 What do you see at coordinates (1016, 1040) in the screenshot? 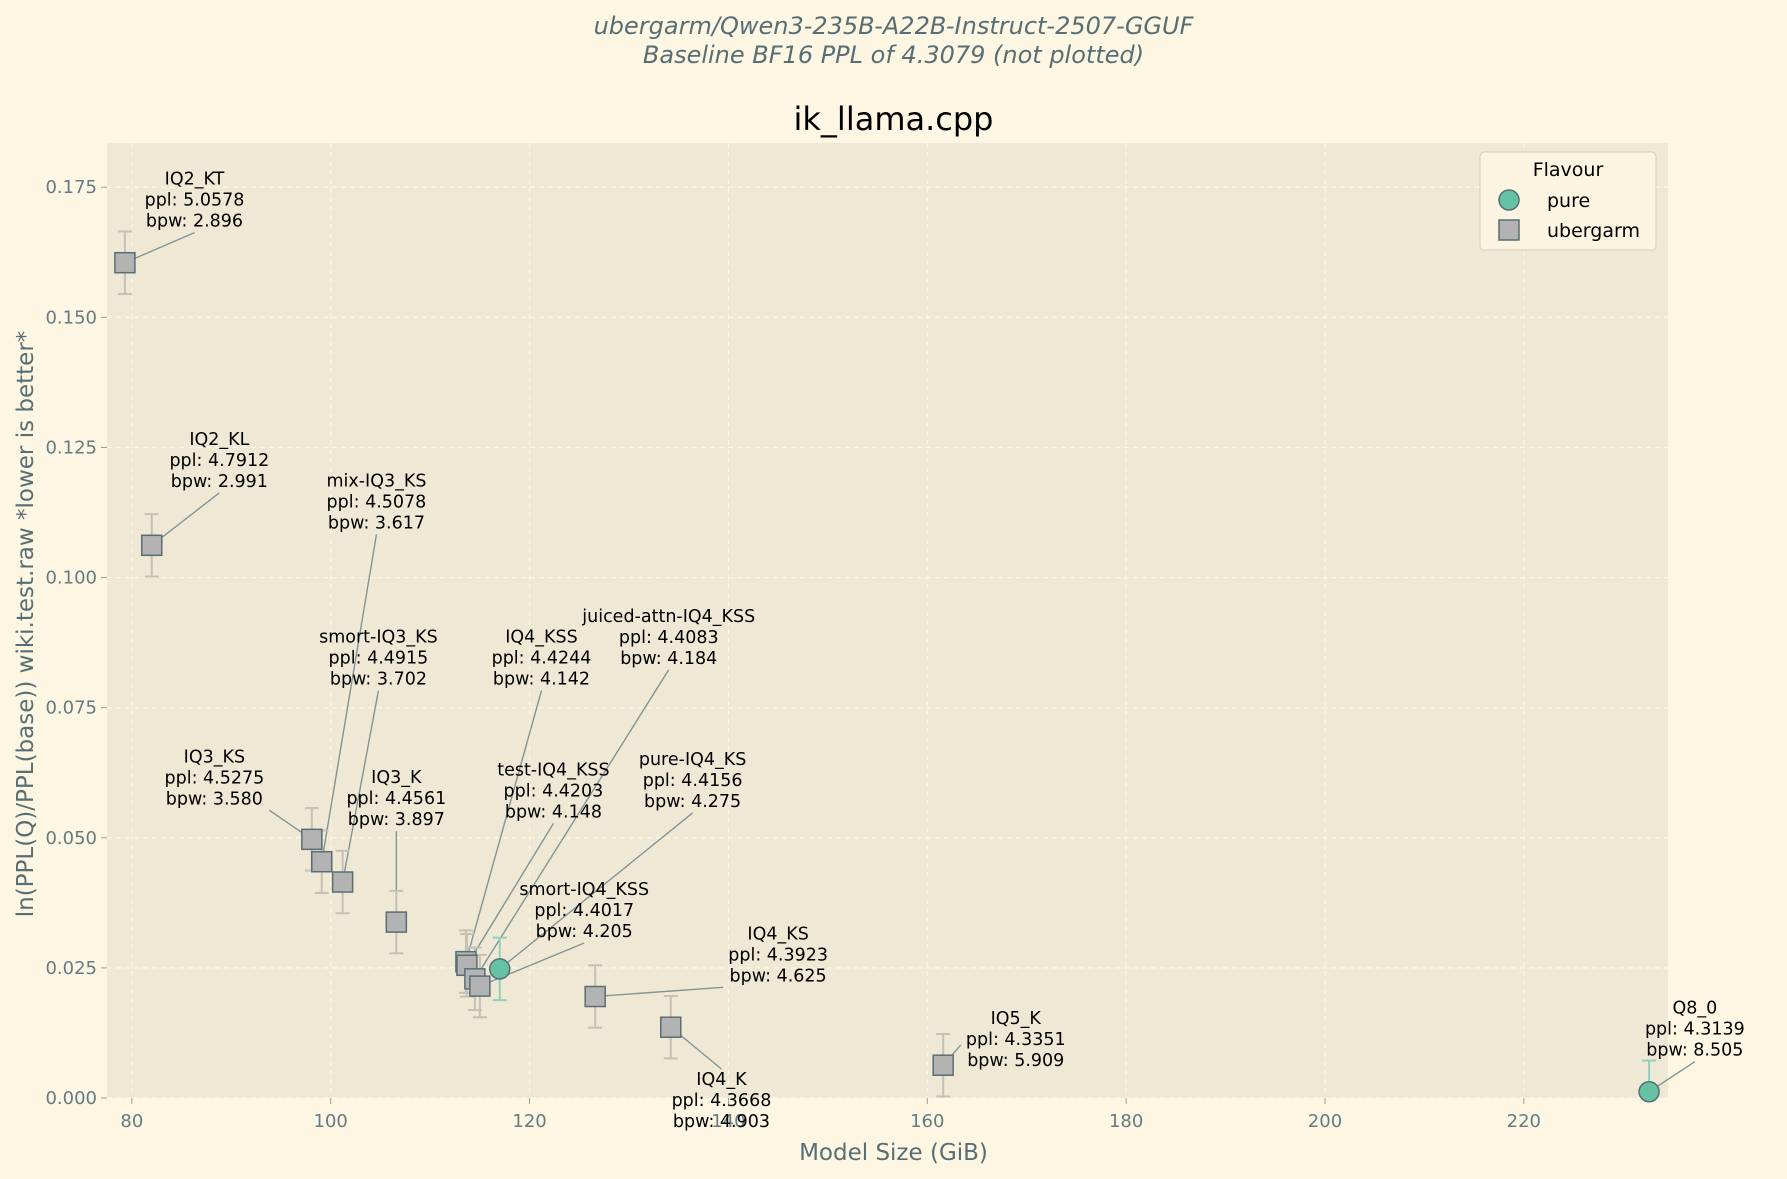
I see `annotation-IQ5_K-line-1: ppl: 4.3351` at bounding box center [1016, 1040].